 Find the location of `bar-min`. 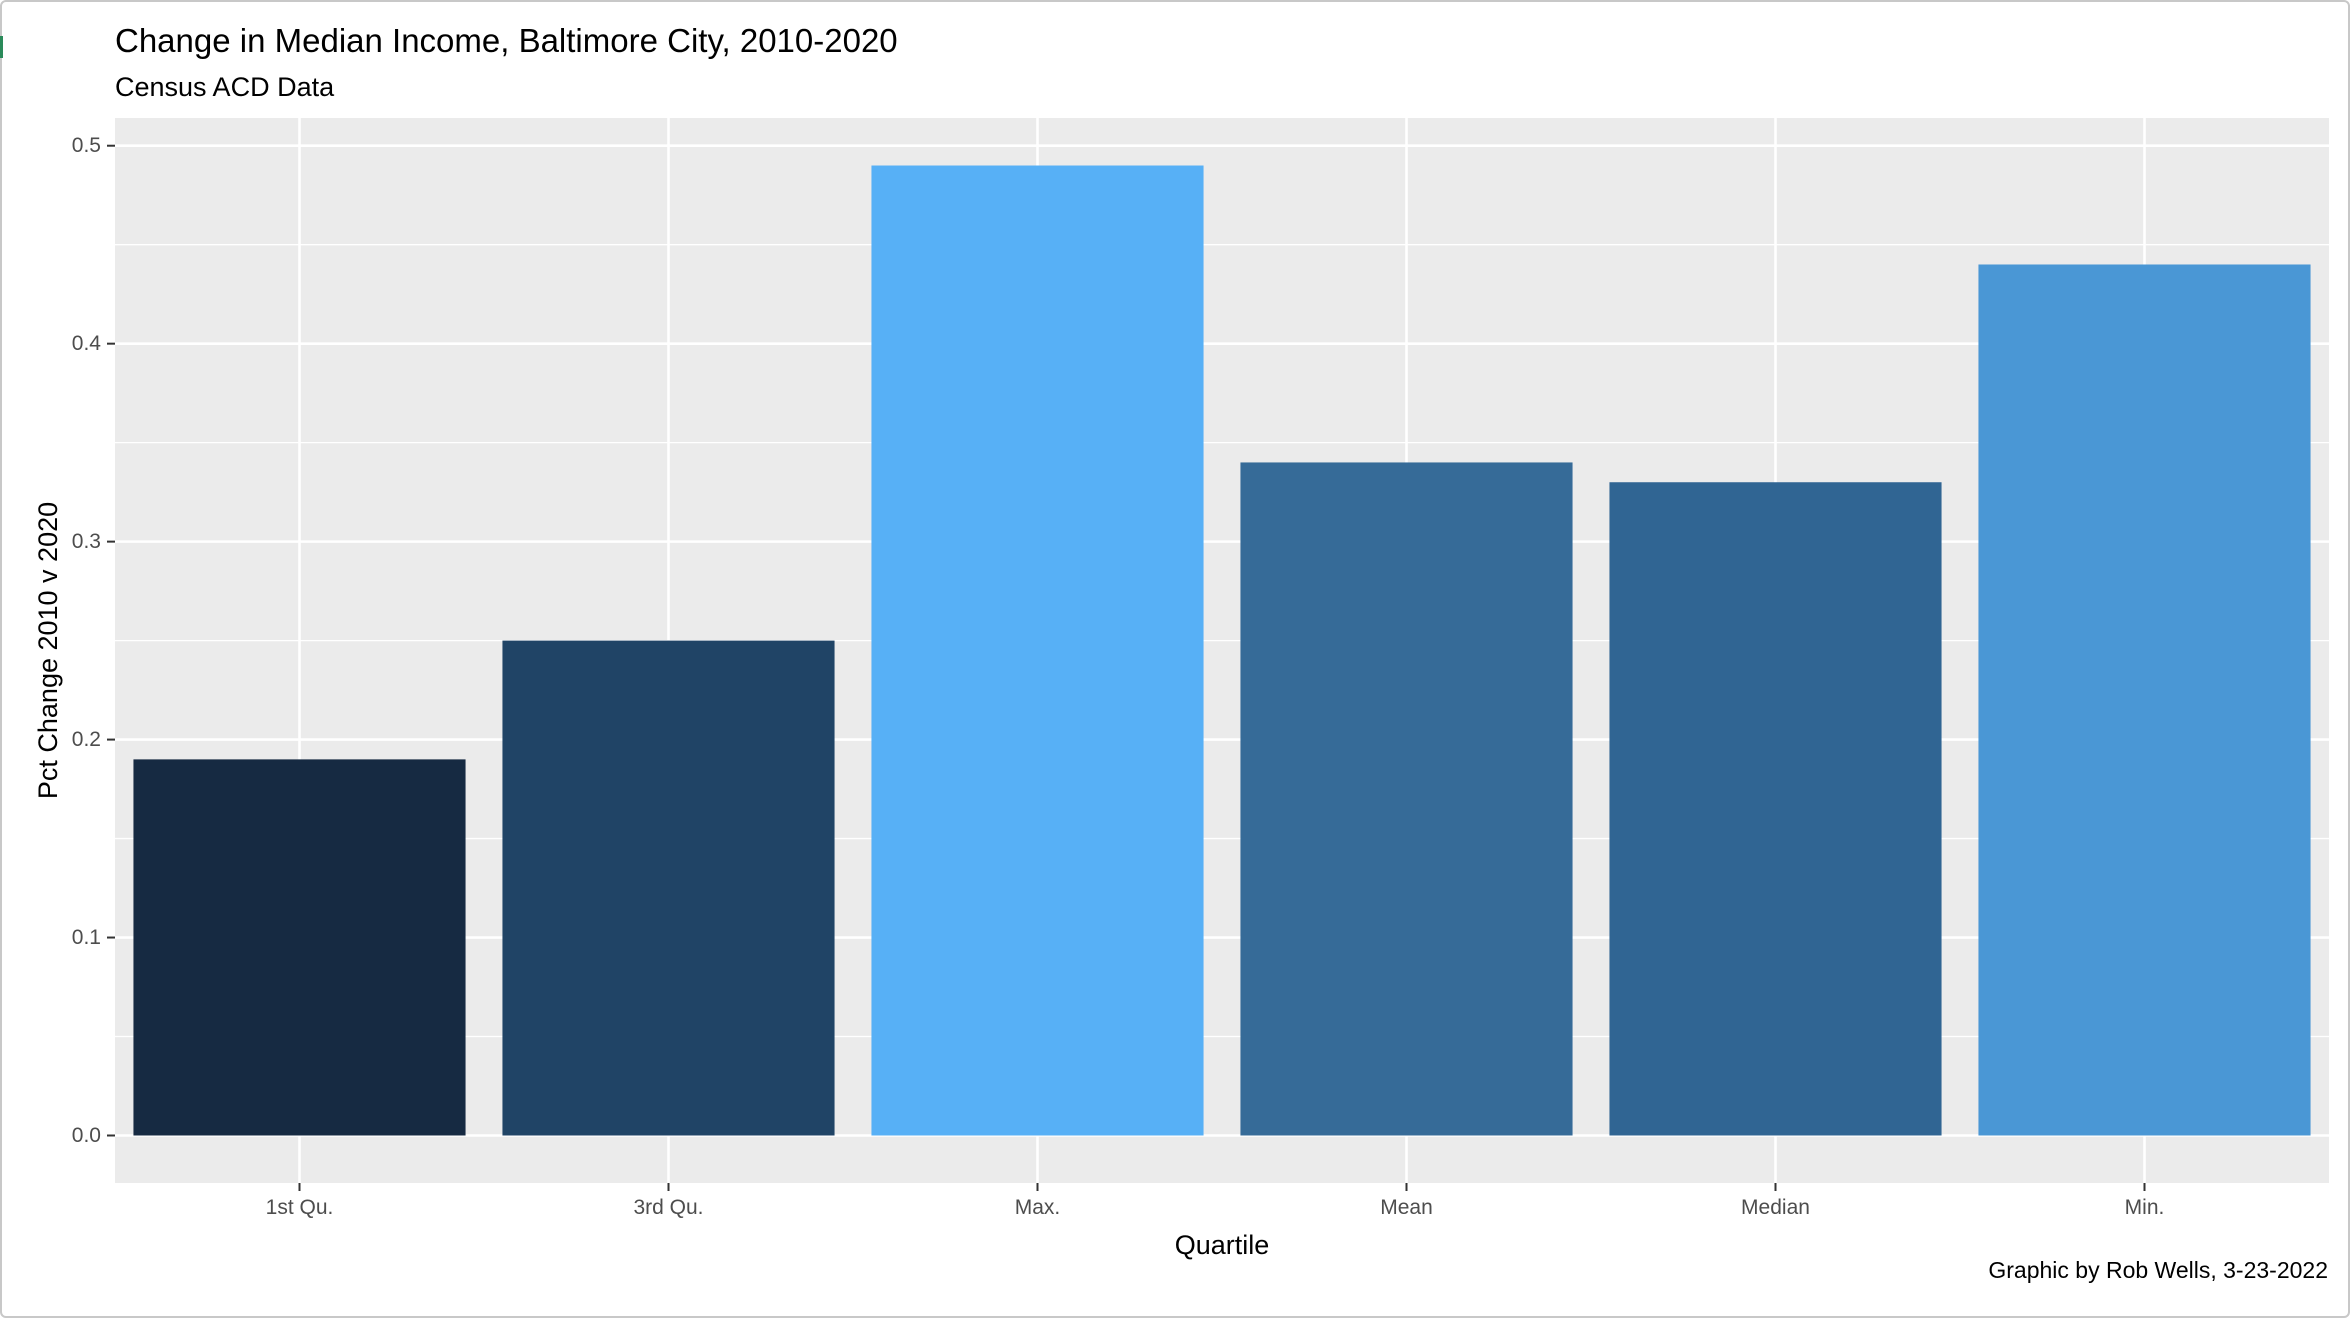

bar-min is located at coordinates (2144, 700).